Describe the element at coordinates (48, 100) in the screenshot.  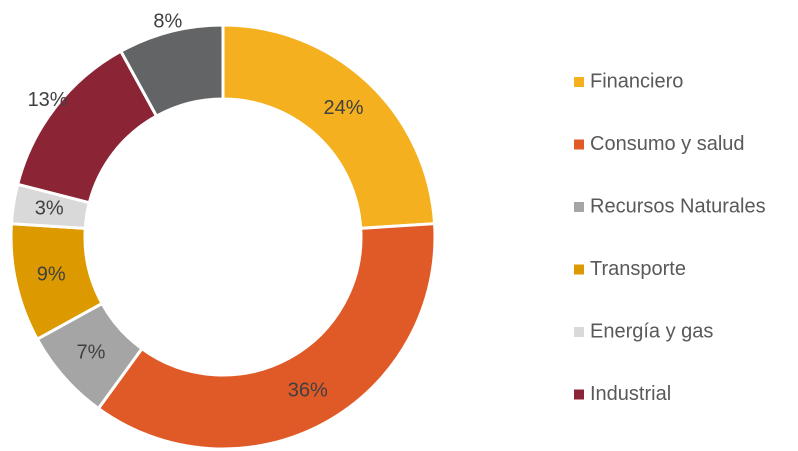
I see `data-label: 13%` at that location.